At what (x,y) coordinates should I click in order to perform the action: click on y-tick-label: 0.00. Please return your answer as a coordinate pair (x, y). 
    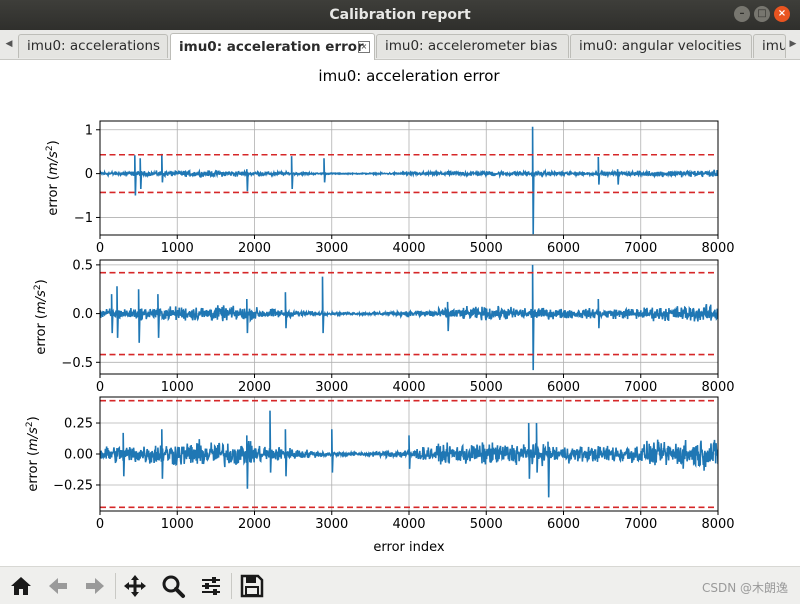
    Looking at the image, I should click on (78, 455).